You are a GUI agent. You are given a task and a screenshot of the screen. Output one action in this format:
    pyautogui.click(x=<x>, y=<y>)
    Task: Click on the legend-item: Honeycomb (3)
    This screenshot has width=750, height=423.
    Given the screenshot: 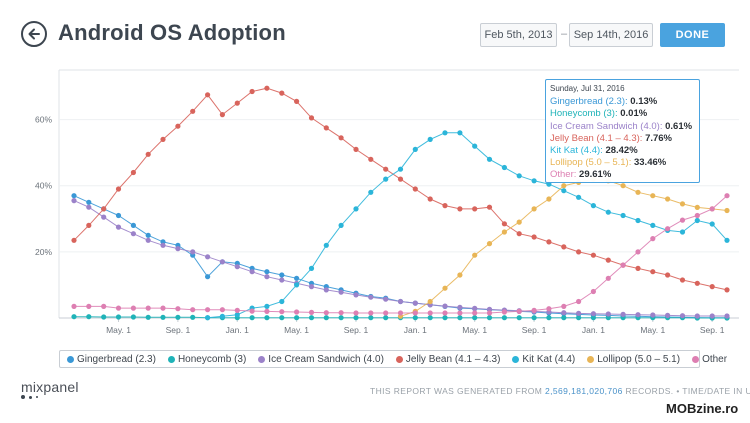 What is the action you would take?
    pyautogui.click(x=206, y=359)
    